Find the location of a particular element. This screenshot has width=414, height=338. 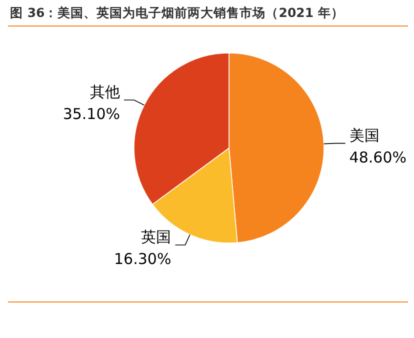

data-label: 16.30% is located at coordinates (143, 259).